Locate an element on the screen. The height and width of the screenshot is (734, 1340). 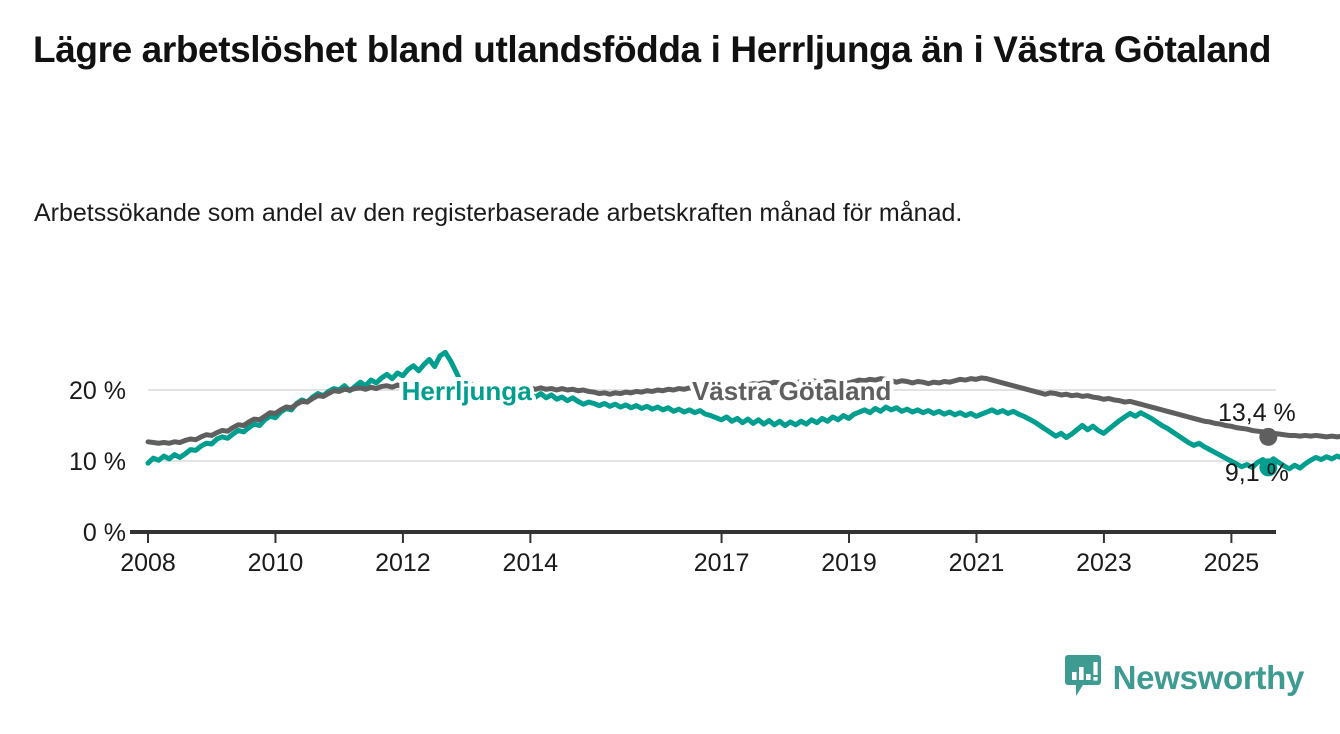
series-lines is located at coordinates (742, 410).